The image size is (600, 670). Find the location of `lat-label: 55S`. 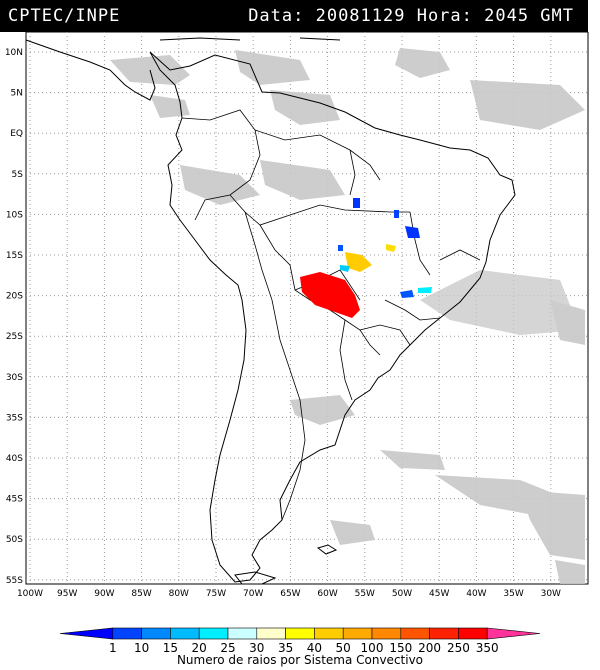

lat-label: 55S is located at coordinates (14, 581).